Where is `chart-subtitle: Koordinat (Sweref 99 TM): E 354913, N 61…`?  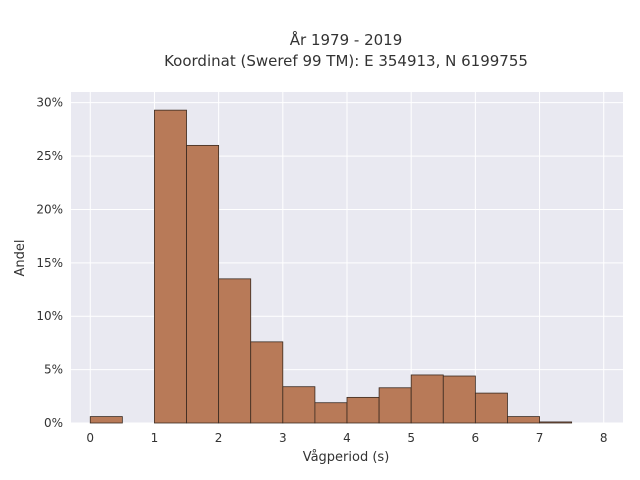
chart-subtitle: Koordinat (Sweref 99 TM): E 354913, N 61… is located at coordinates (346, 61).